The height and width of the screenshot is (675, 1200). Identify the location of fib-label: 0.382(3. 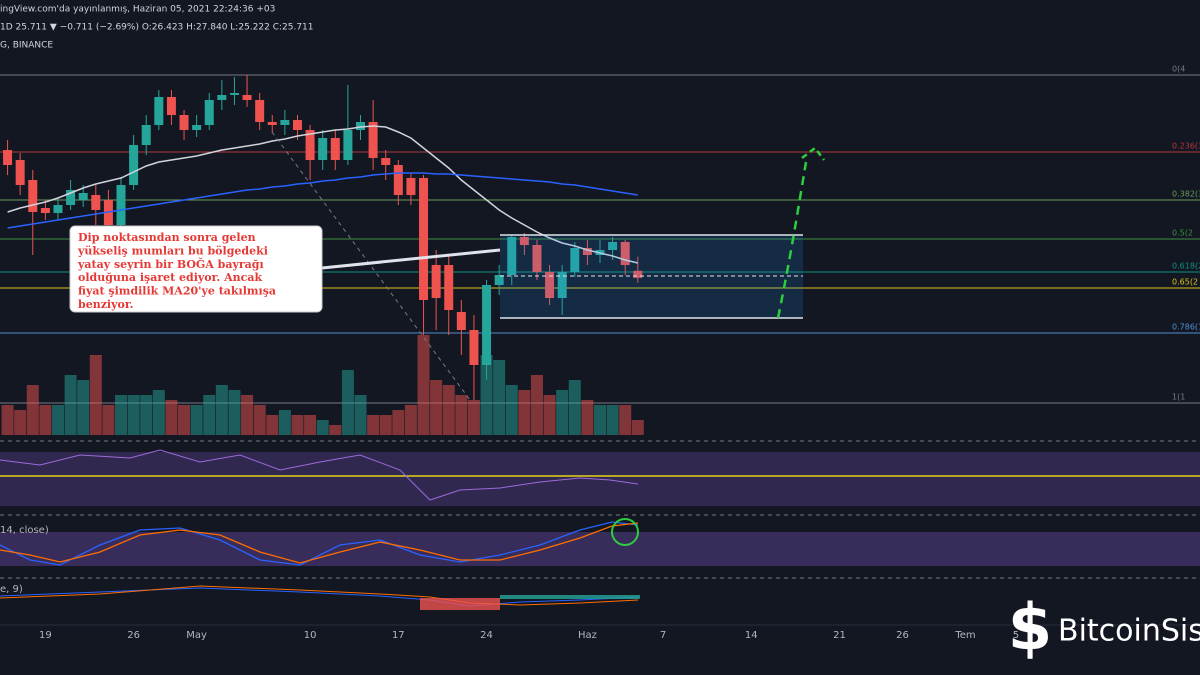
(1186, 194).